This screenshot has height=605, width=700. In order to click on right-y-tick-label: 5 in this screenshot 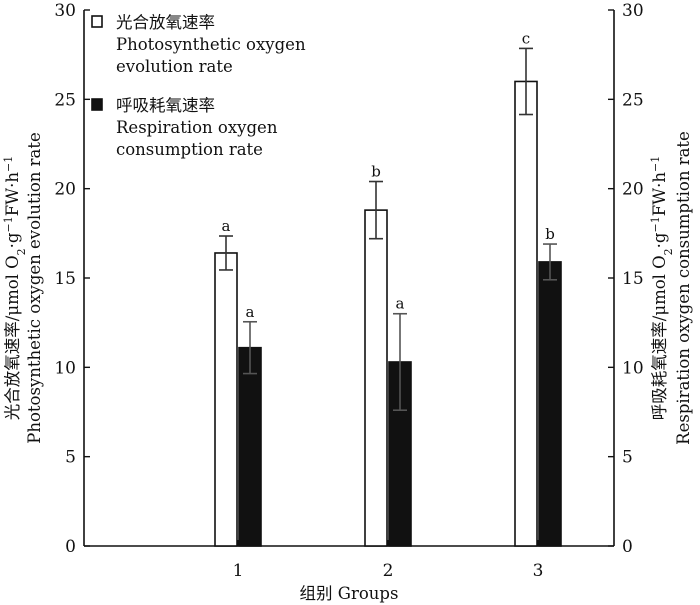, I will do `click(627, 458)`.